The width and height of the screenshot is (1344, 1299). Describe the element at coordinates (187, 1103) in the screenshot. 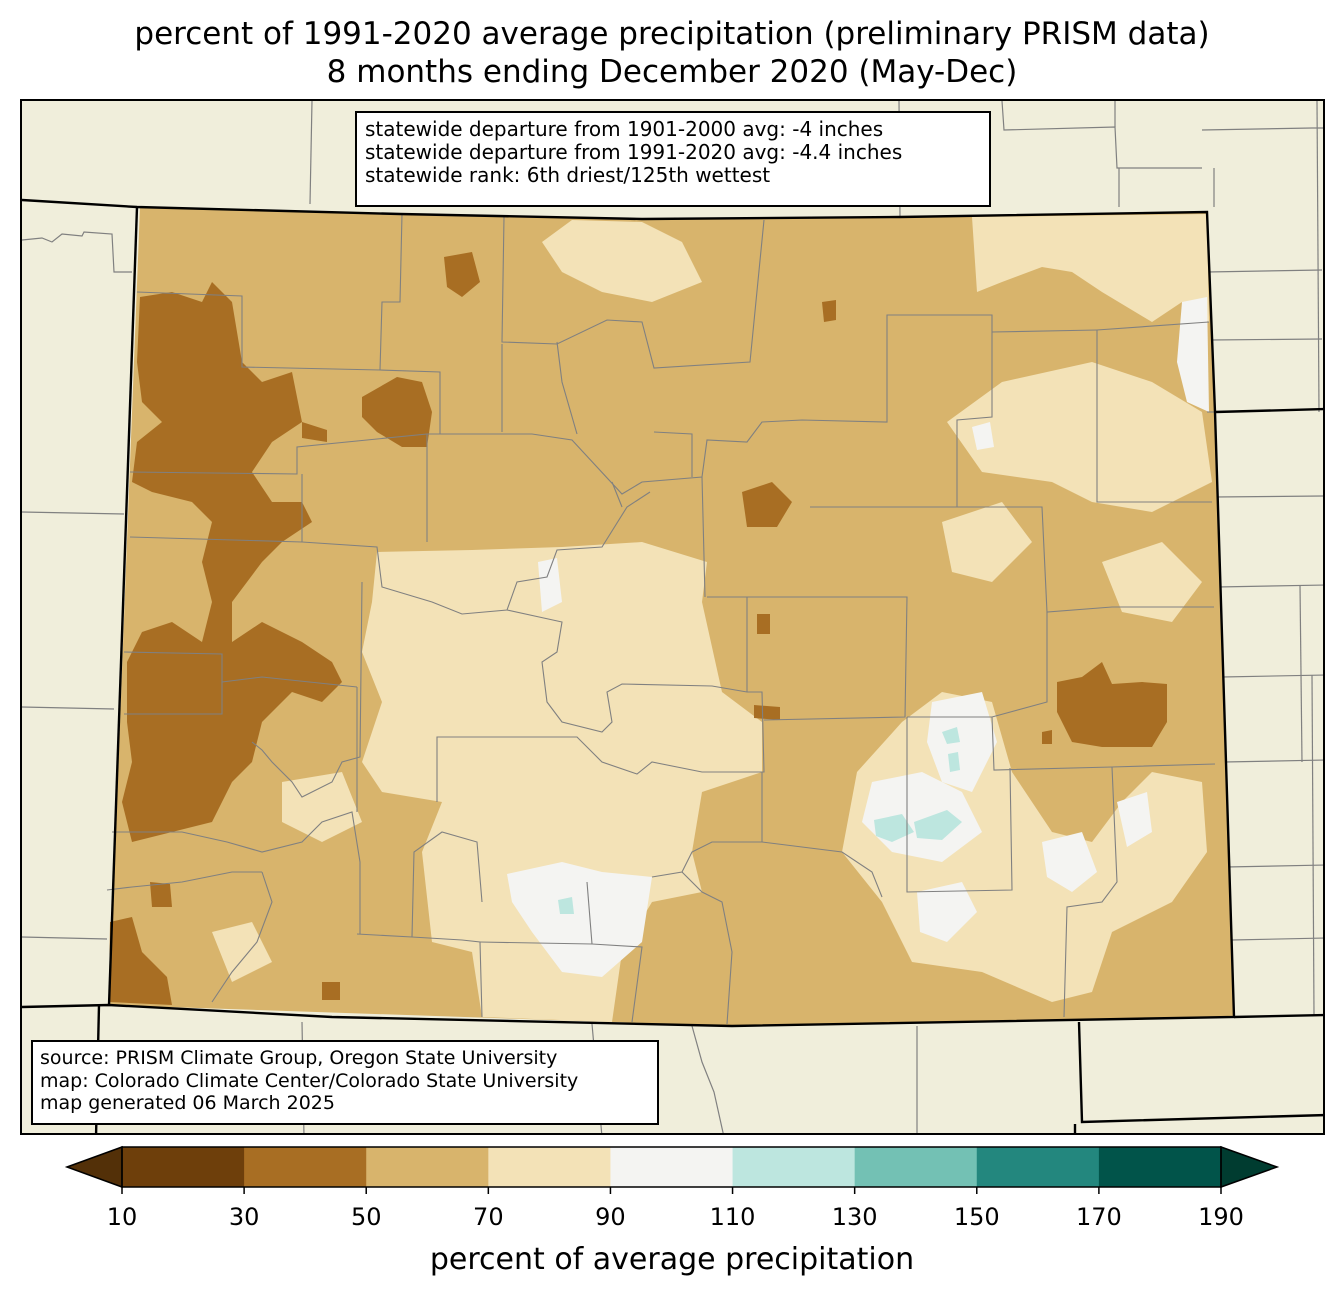

I see `credits-generated: map generated 06 March 2025` at that location.